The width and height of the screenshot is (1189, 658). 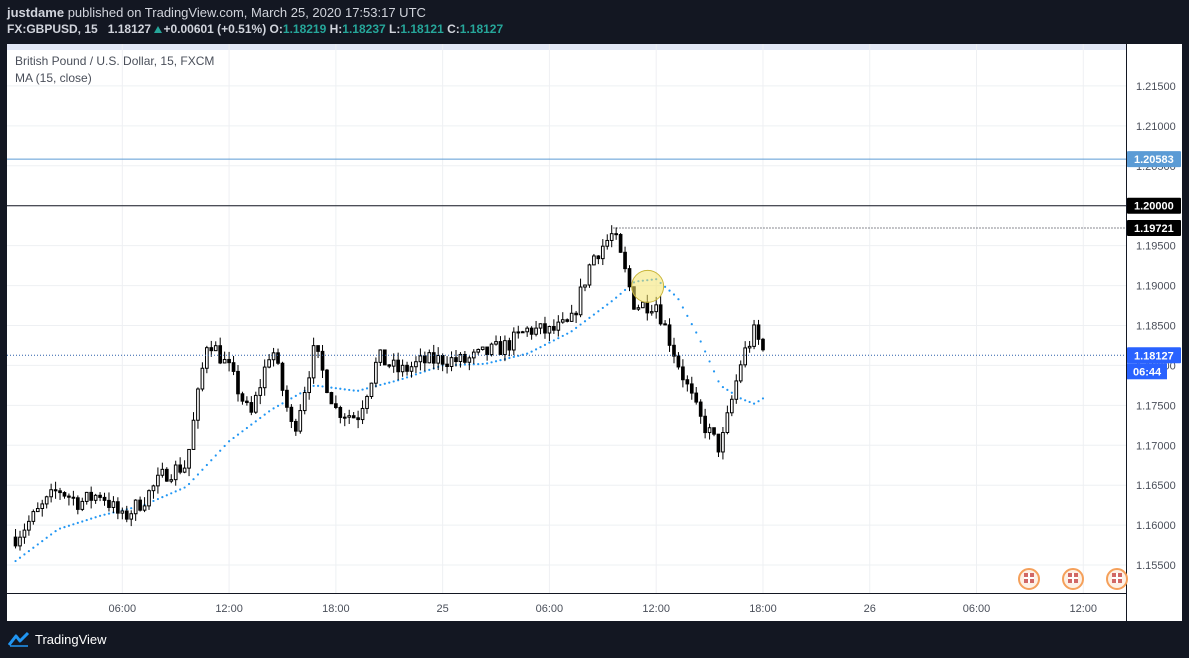 I want to click on tradingview-logo: TradingView, so click(x=57, y=639).